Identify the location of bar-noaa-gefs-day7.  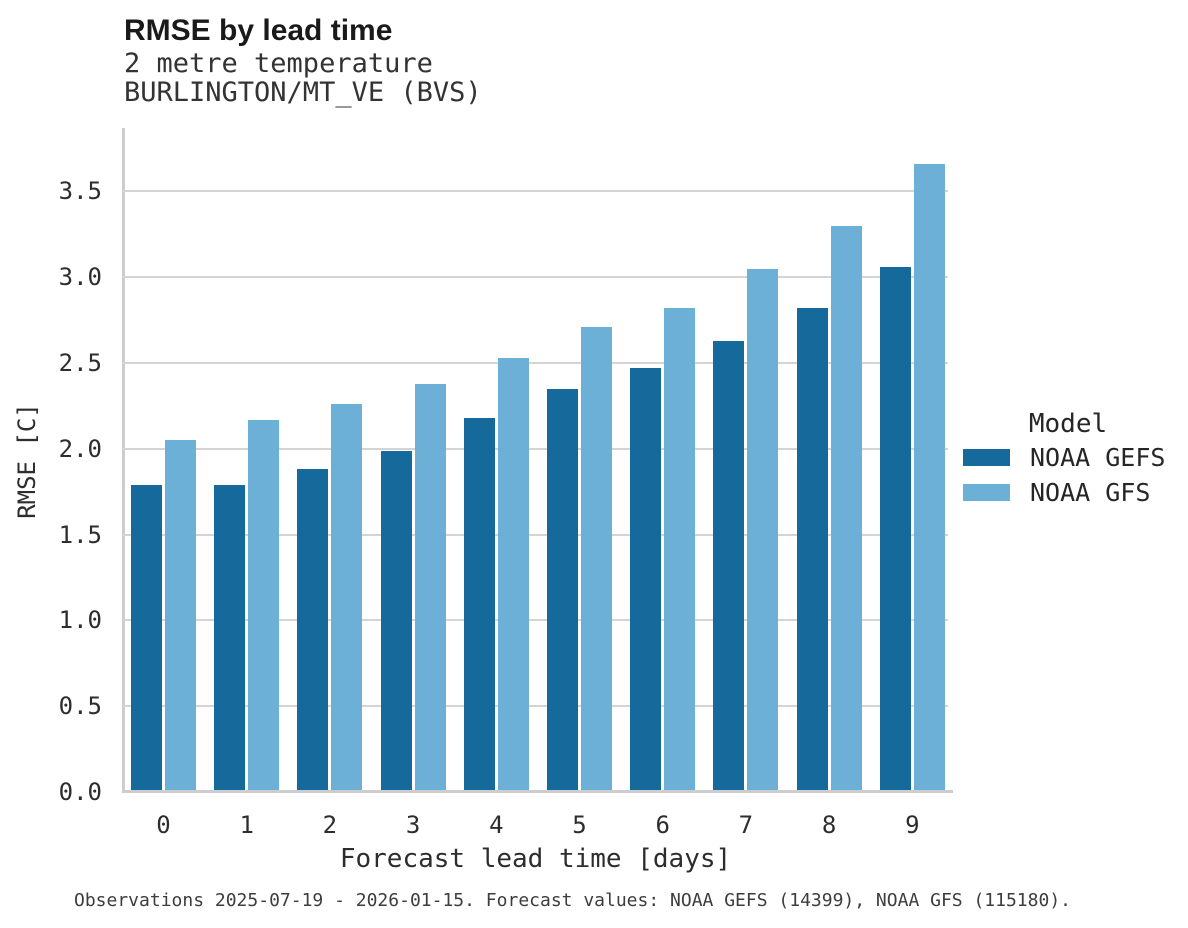
(729, 566).